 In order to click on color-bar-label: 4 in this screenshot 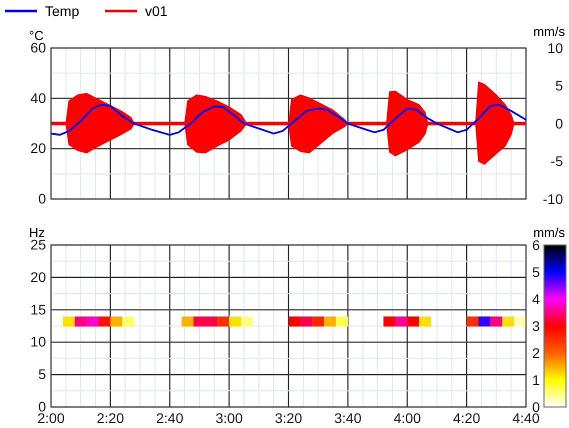, I will do `click(536, 298)`.